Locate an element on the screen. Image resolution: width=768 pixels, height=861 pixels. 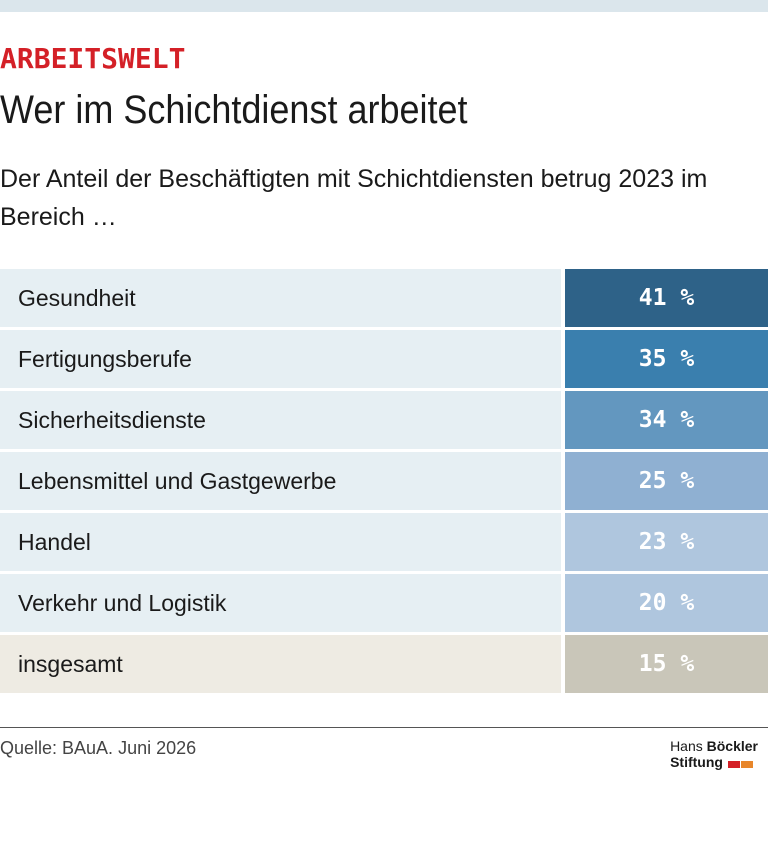
logo-text: Böckler is located at coordinates (732, 746).